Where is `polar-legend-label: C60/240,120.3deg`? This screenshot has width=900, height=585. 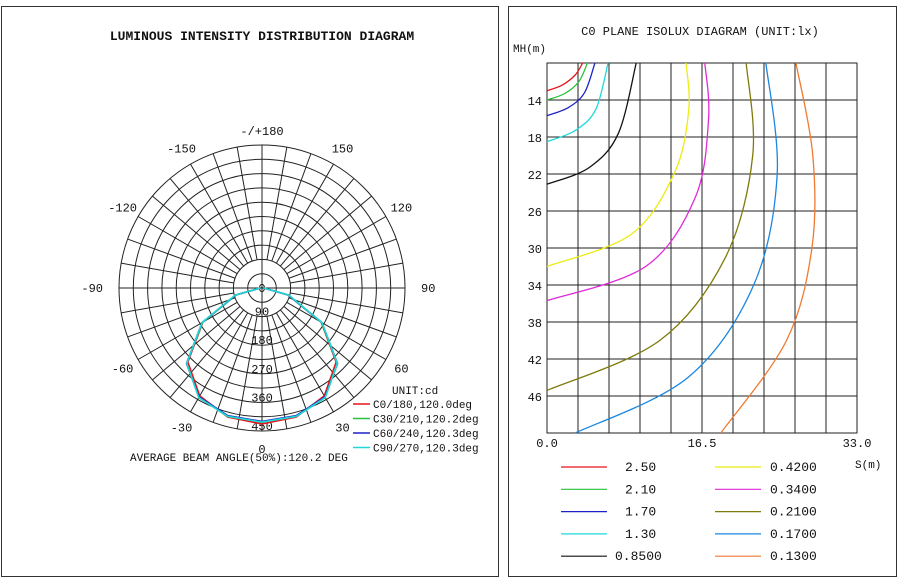
polar-legend-label: C60/240,120.3deg is located at coordinates (426, 435).